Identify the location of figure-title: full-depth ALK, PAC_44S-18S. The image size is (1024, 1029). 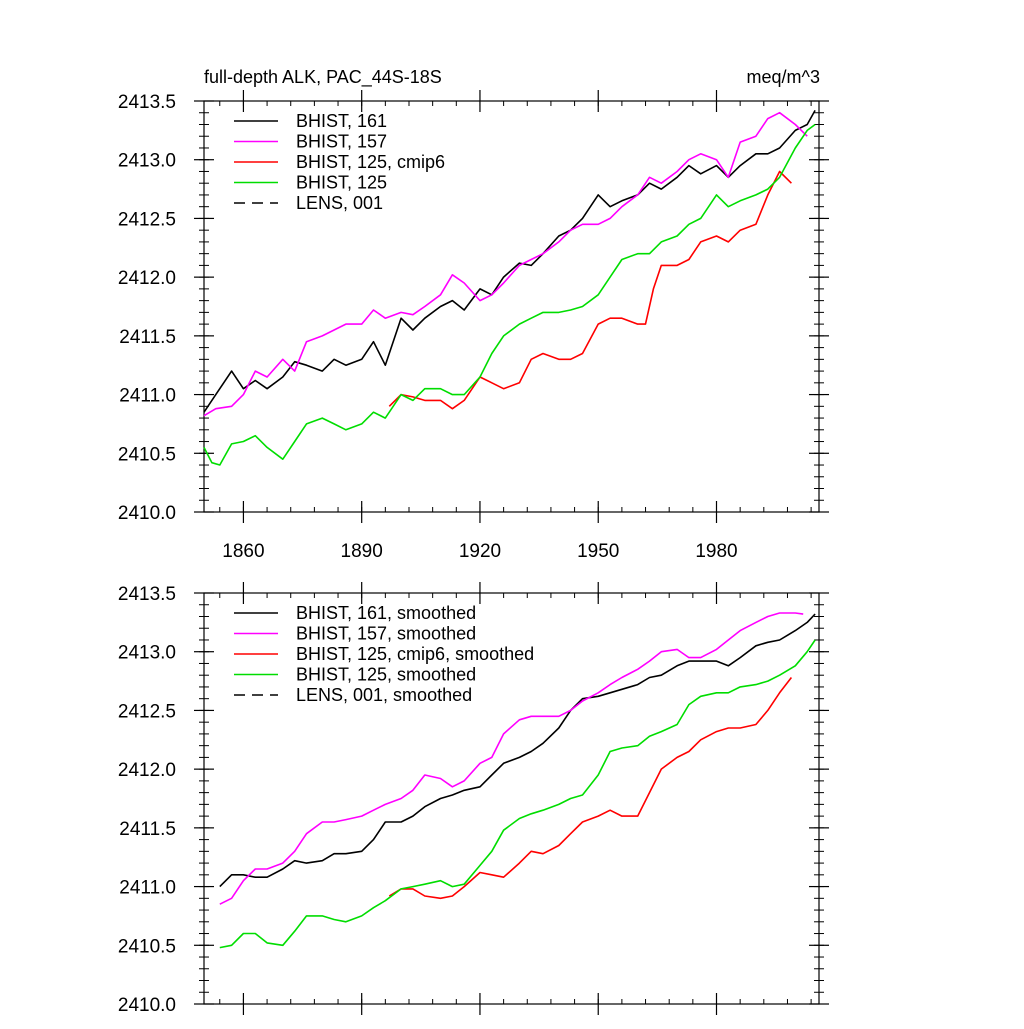
(323, 77).